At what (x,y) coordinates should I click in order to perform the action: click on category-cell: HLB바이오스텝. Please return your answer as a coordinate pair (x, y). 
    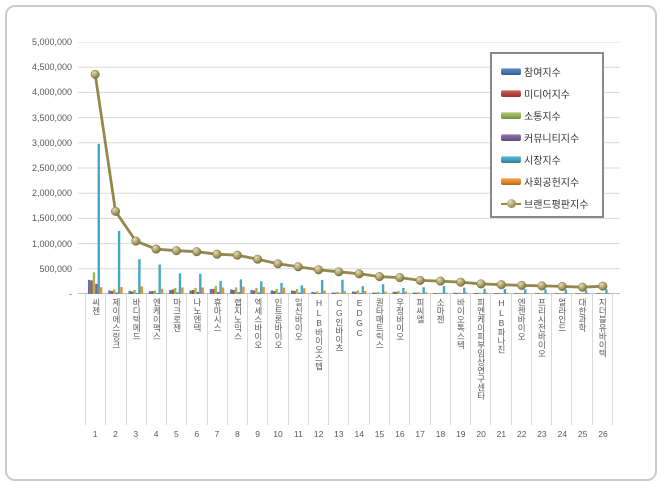
    Looking at the image, I should click on (317, 359).